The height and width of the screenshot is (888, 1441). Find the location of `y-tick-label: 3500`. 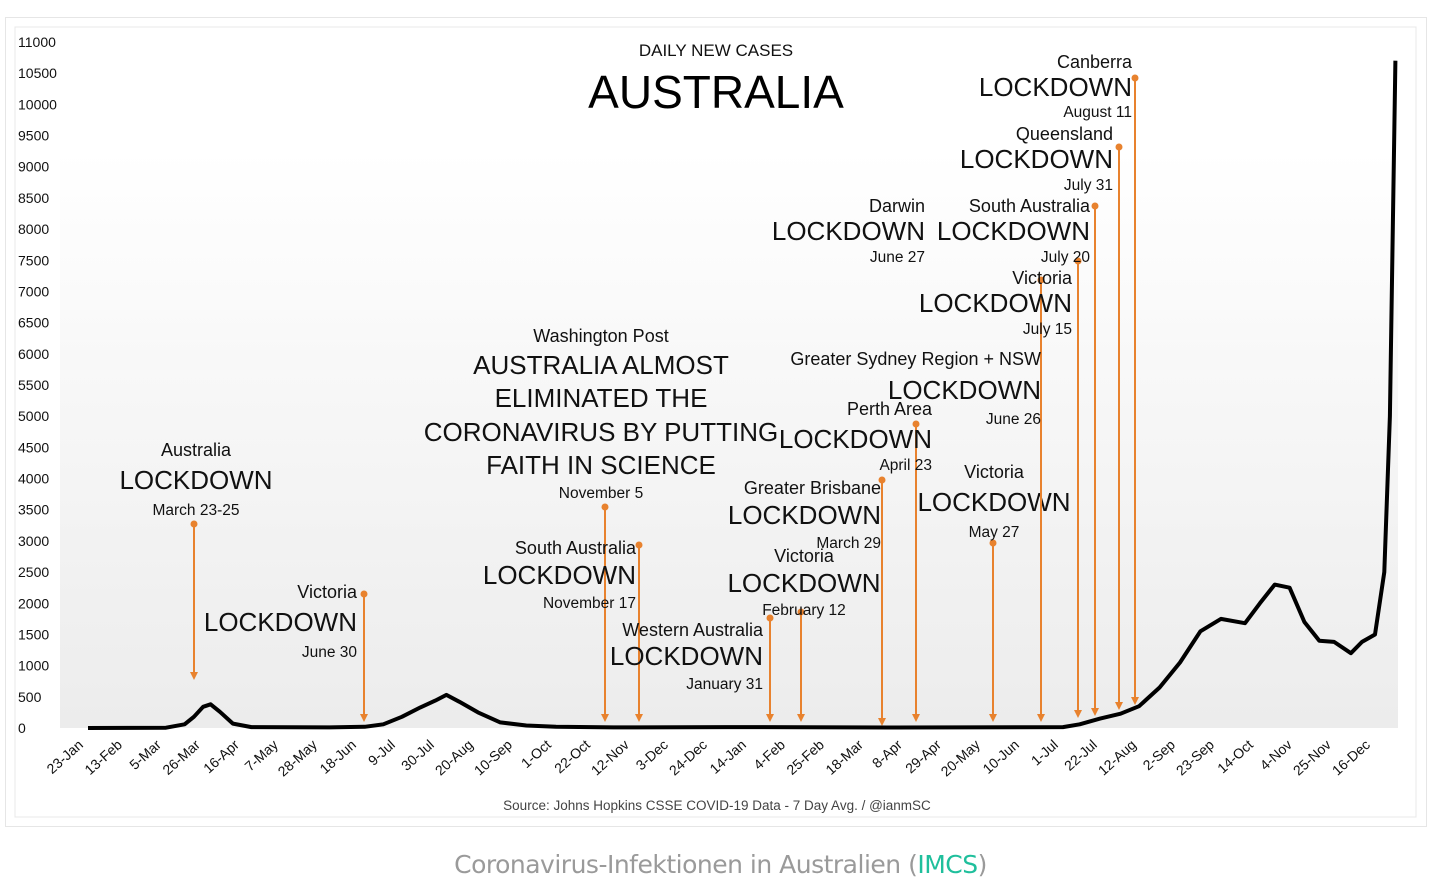

y-tick-label: 3500 is located at coordinates (33, 510).